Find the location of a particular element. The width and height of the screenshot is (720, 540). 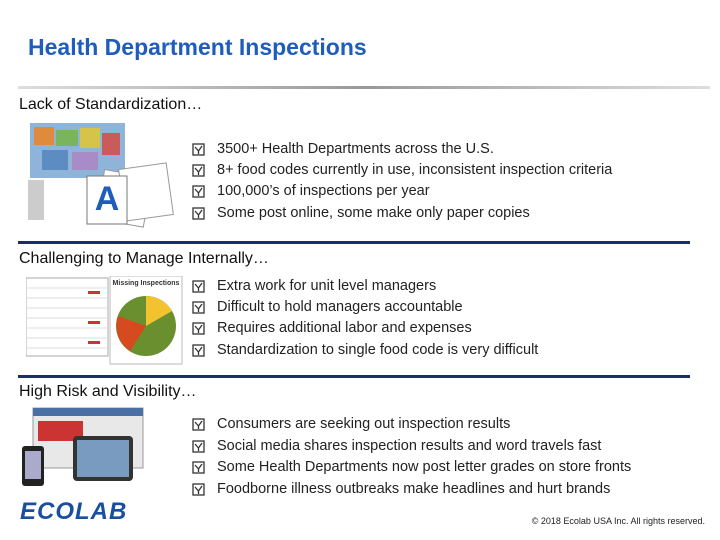

bullet-item: Difficult to hold managers accountable is located at coordinates (327, 307).